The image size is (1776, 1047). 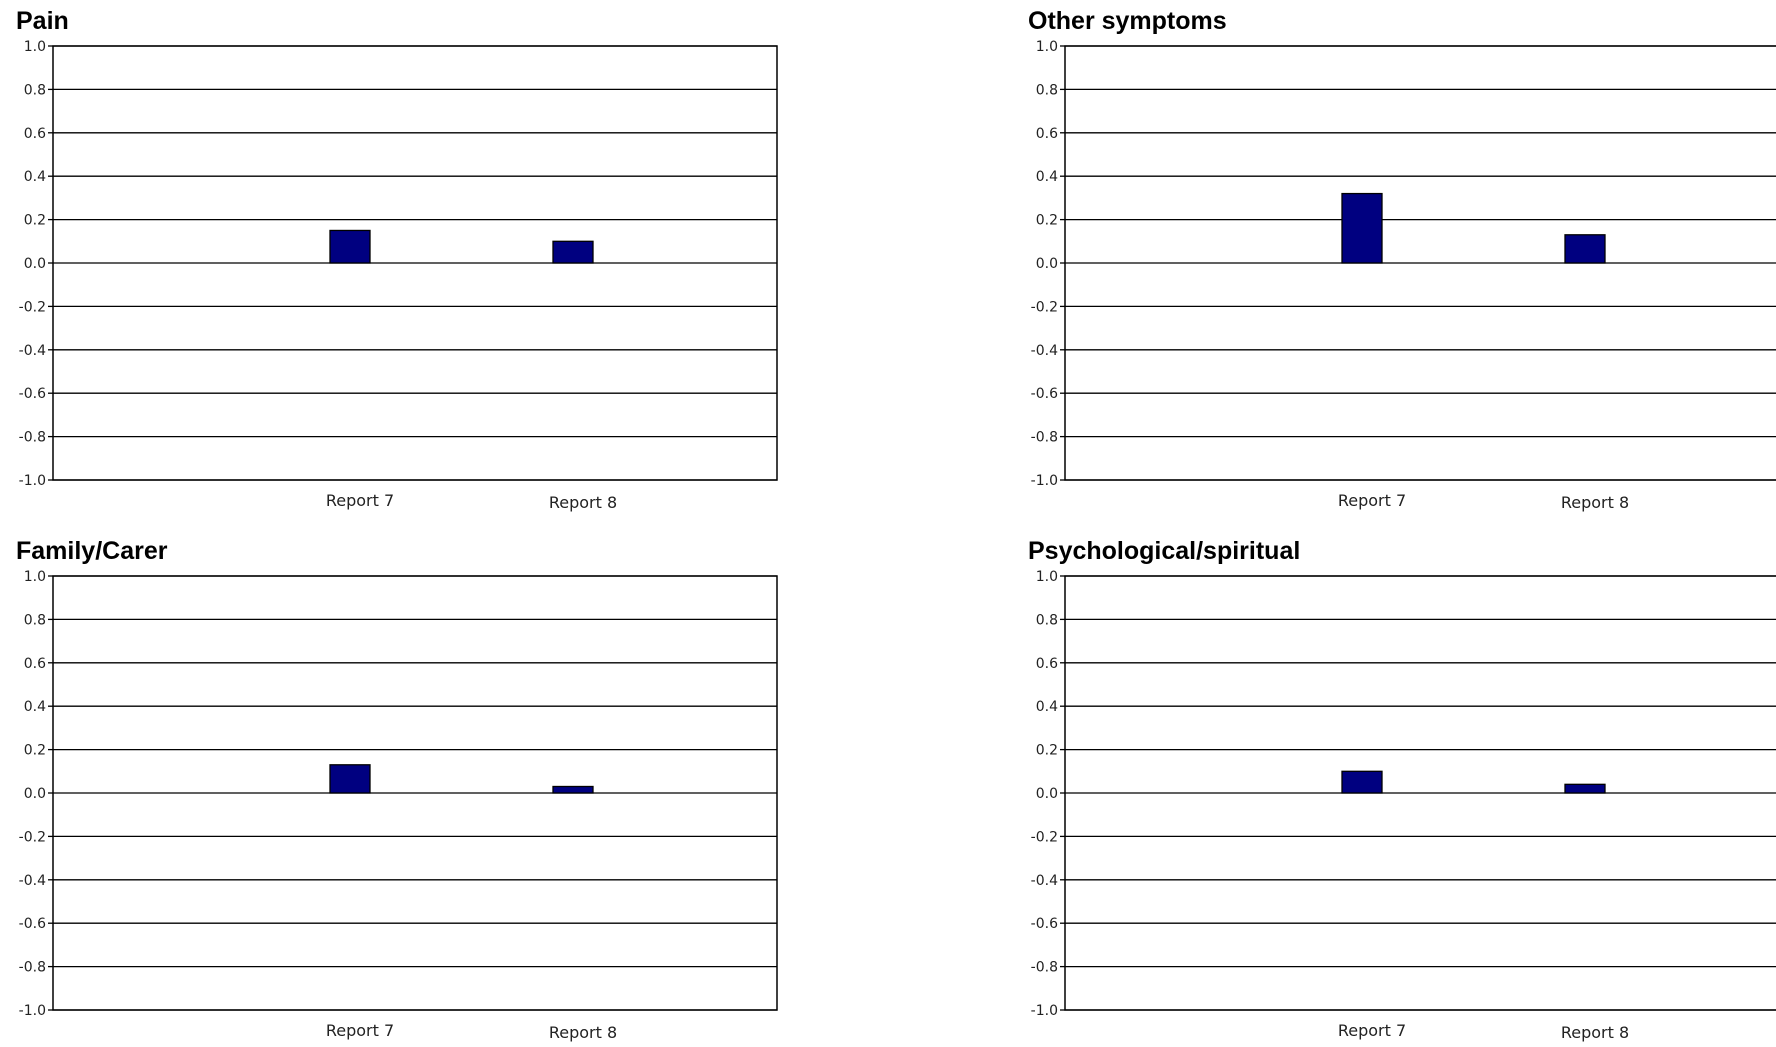 What do you see at coordinates (32, 881) in the screenshot?
I see `ytick-label-family-carer-7: -0.4` at bounding box center [32, 881].